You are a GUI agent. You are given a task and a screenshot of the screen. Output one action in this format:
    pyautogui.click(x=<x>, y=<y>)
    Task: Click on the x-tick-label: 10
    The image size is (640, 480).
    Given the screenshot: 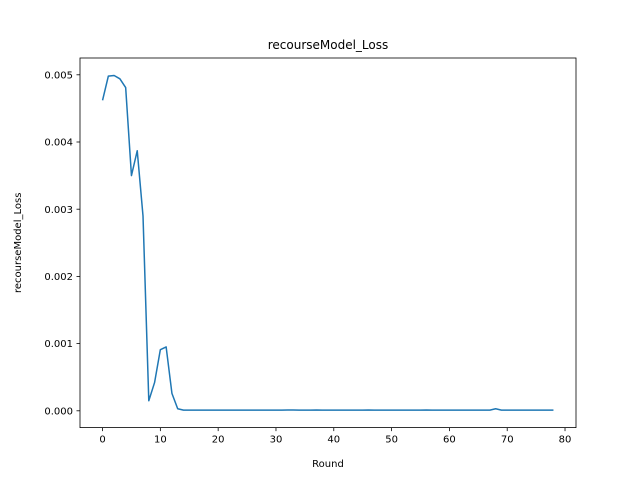 What is the action you would take?
    pyautogui.click(x=160, y=440)
    